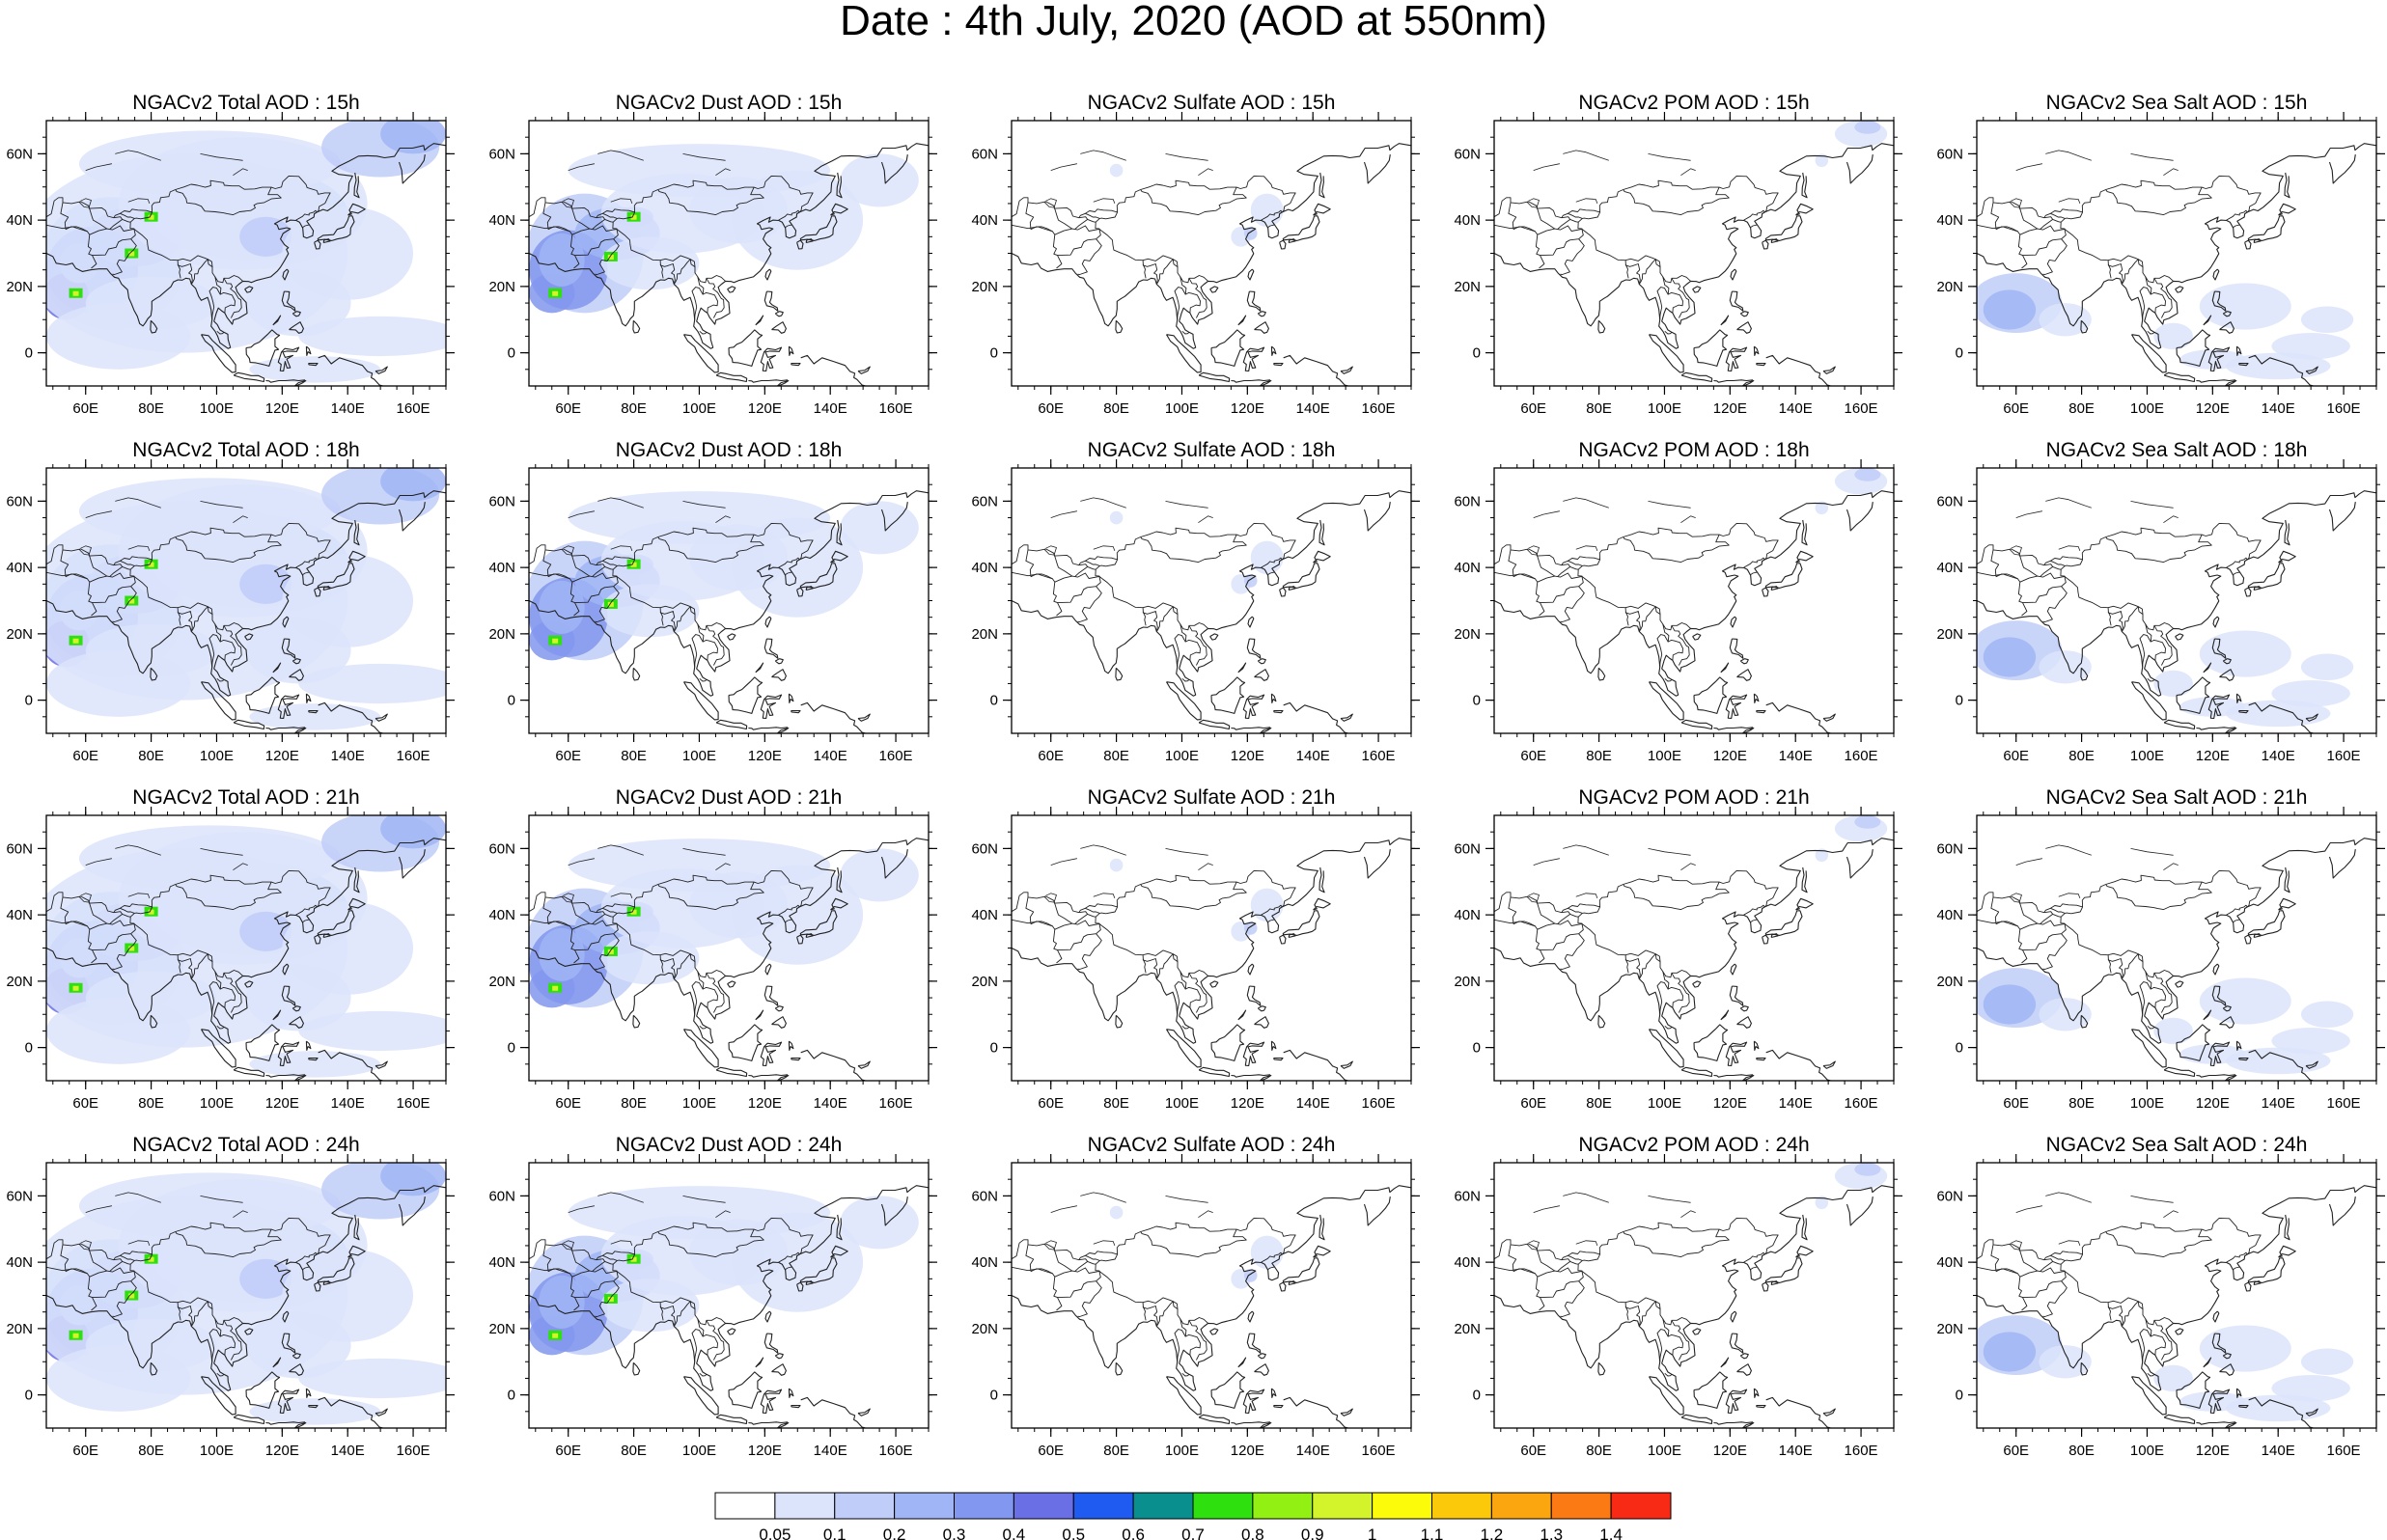  What do you see at coordinates (85, 1451) in the screenshot?
I see `lon-tick-label: 60E` at bounding box center [85, 1451].